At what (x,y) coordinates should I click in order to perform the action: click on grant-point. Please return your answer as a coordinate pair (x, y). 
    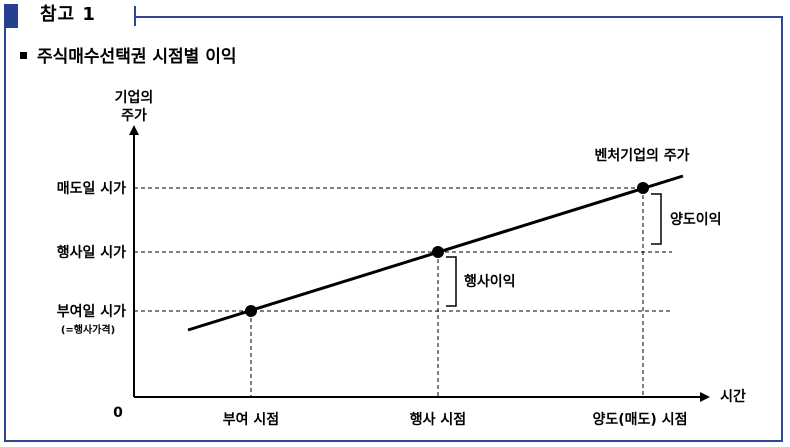
    Looking at the image, I should click on (251, 311).